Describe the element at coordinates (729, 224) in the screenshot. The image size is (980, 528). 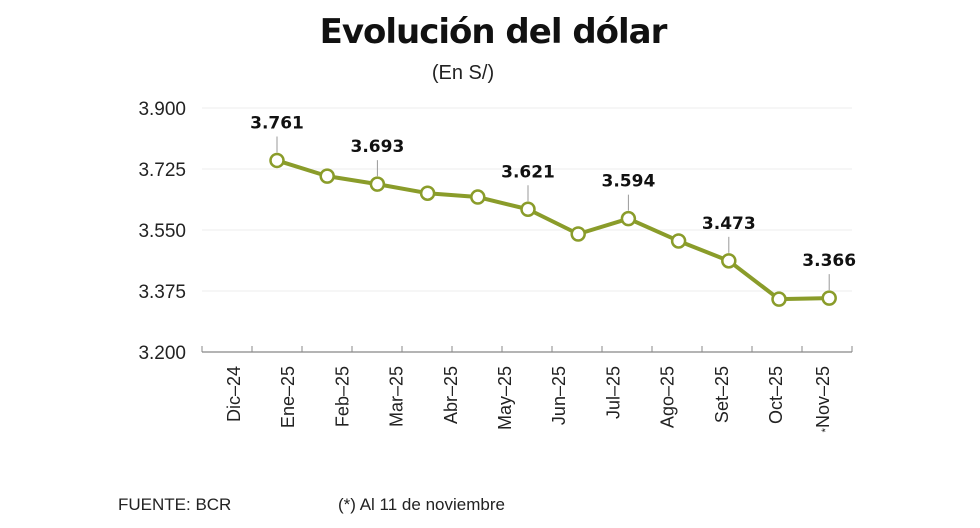
I see `data-label: 3.473` at that location.